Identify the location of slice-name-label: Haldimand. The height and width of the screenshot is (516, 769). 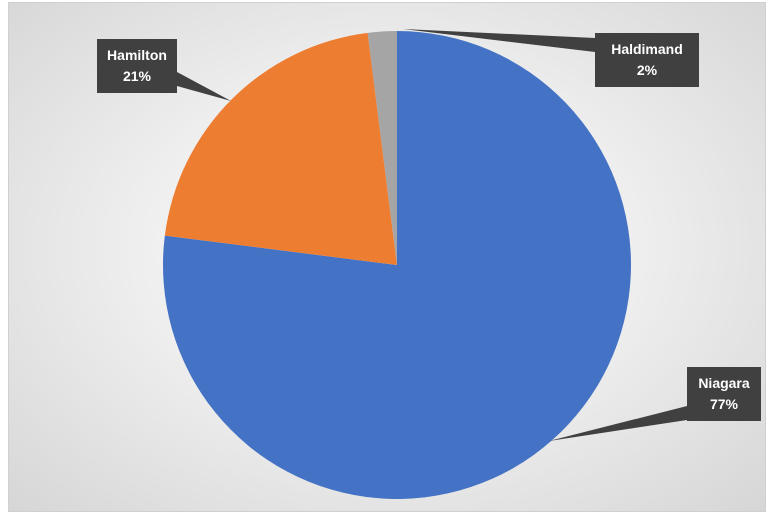
(647, 49).